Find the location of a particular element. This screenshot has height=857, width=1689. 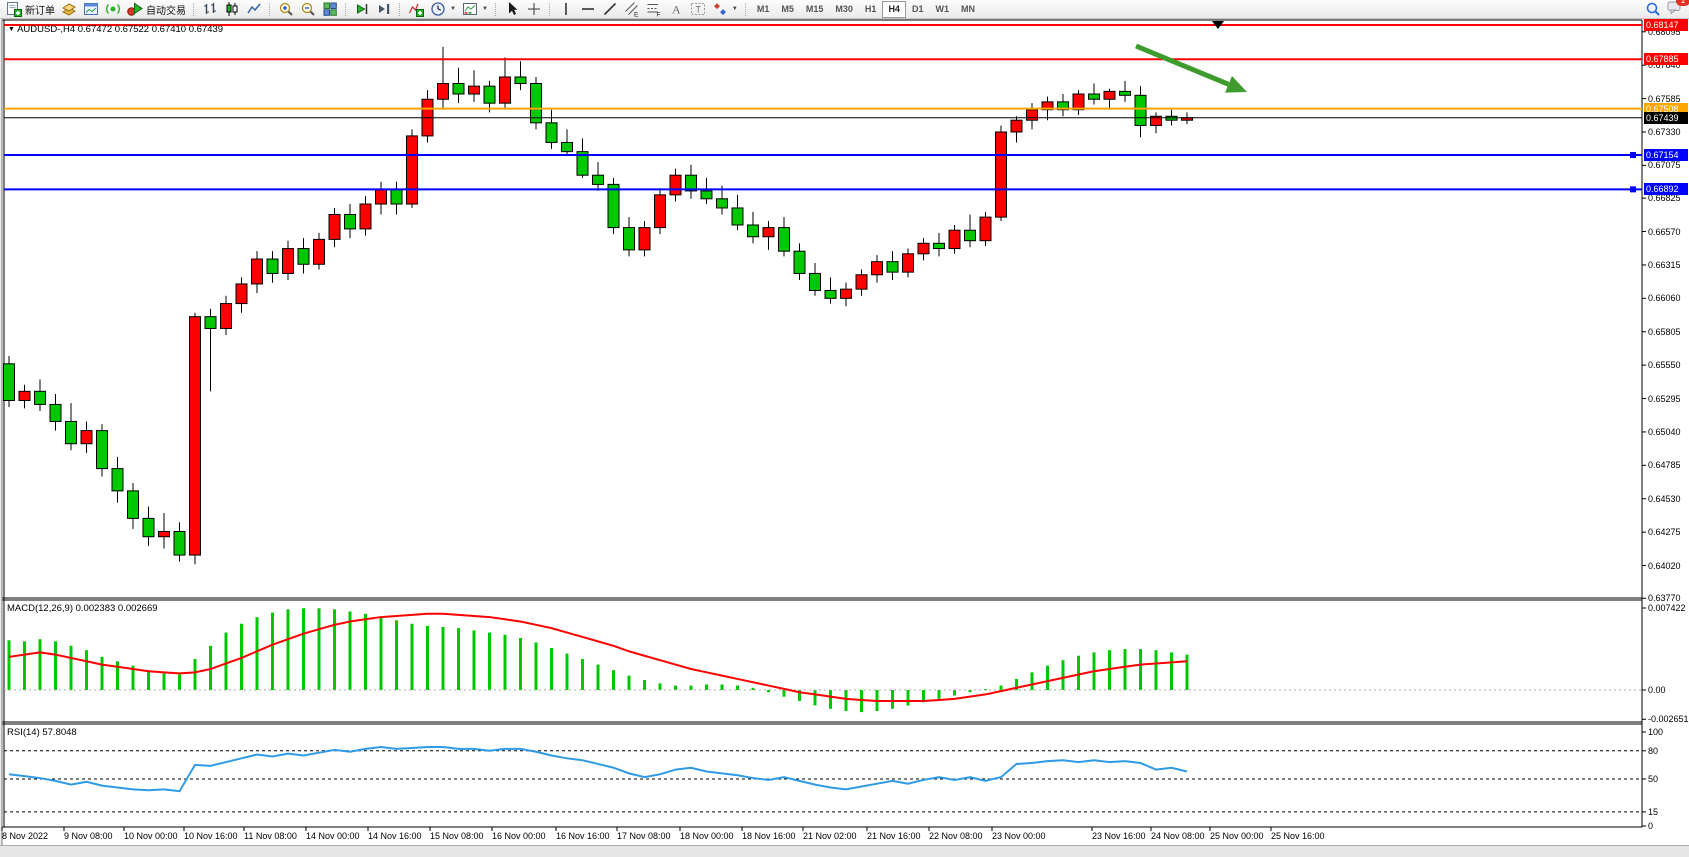

periods-button: ▼ is located at coordinates (443, 9).